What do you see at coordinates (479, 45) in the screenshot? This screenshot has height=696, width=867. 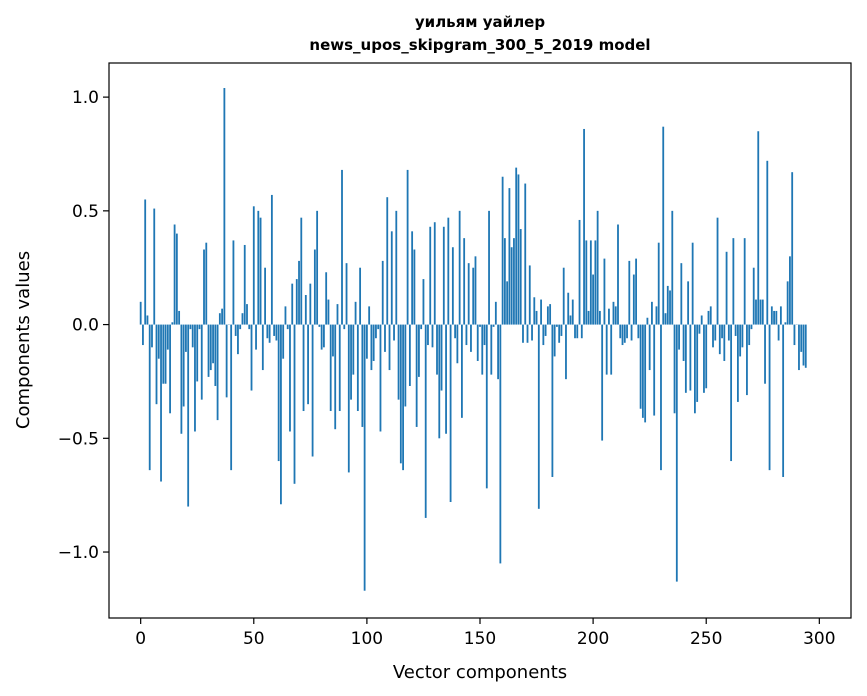 I see `chart-title-line-2: news_upos_skipgram_300_5_2019 model` at bounding box center [479, 45].